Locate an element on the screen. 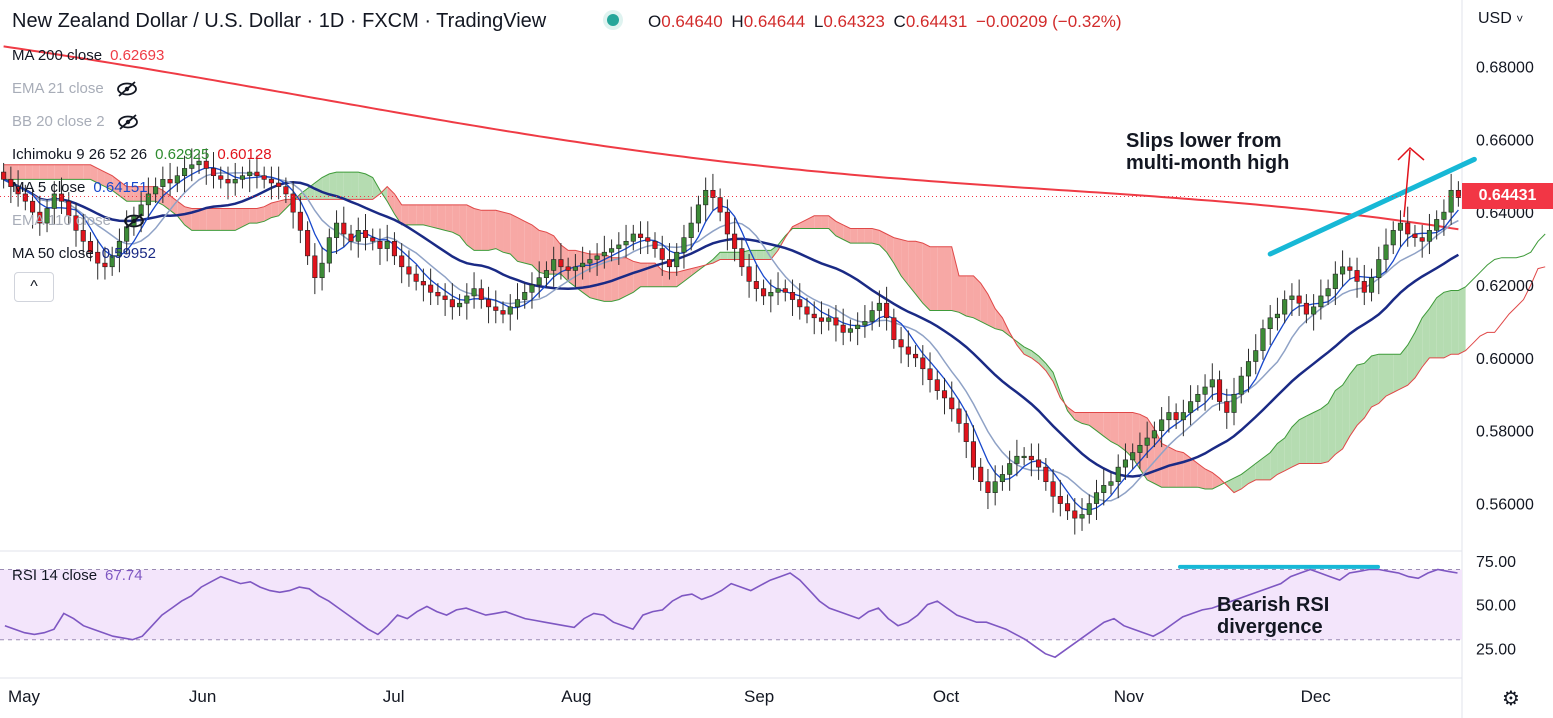  ohlc-change: −0.00209 (−0.32%) is located at coordinates (1049, 21).